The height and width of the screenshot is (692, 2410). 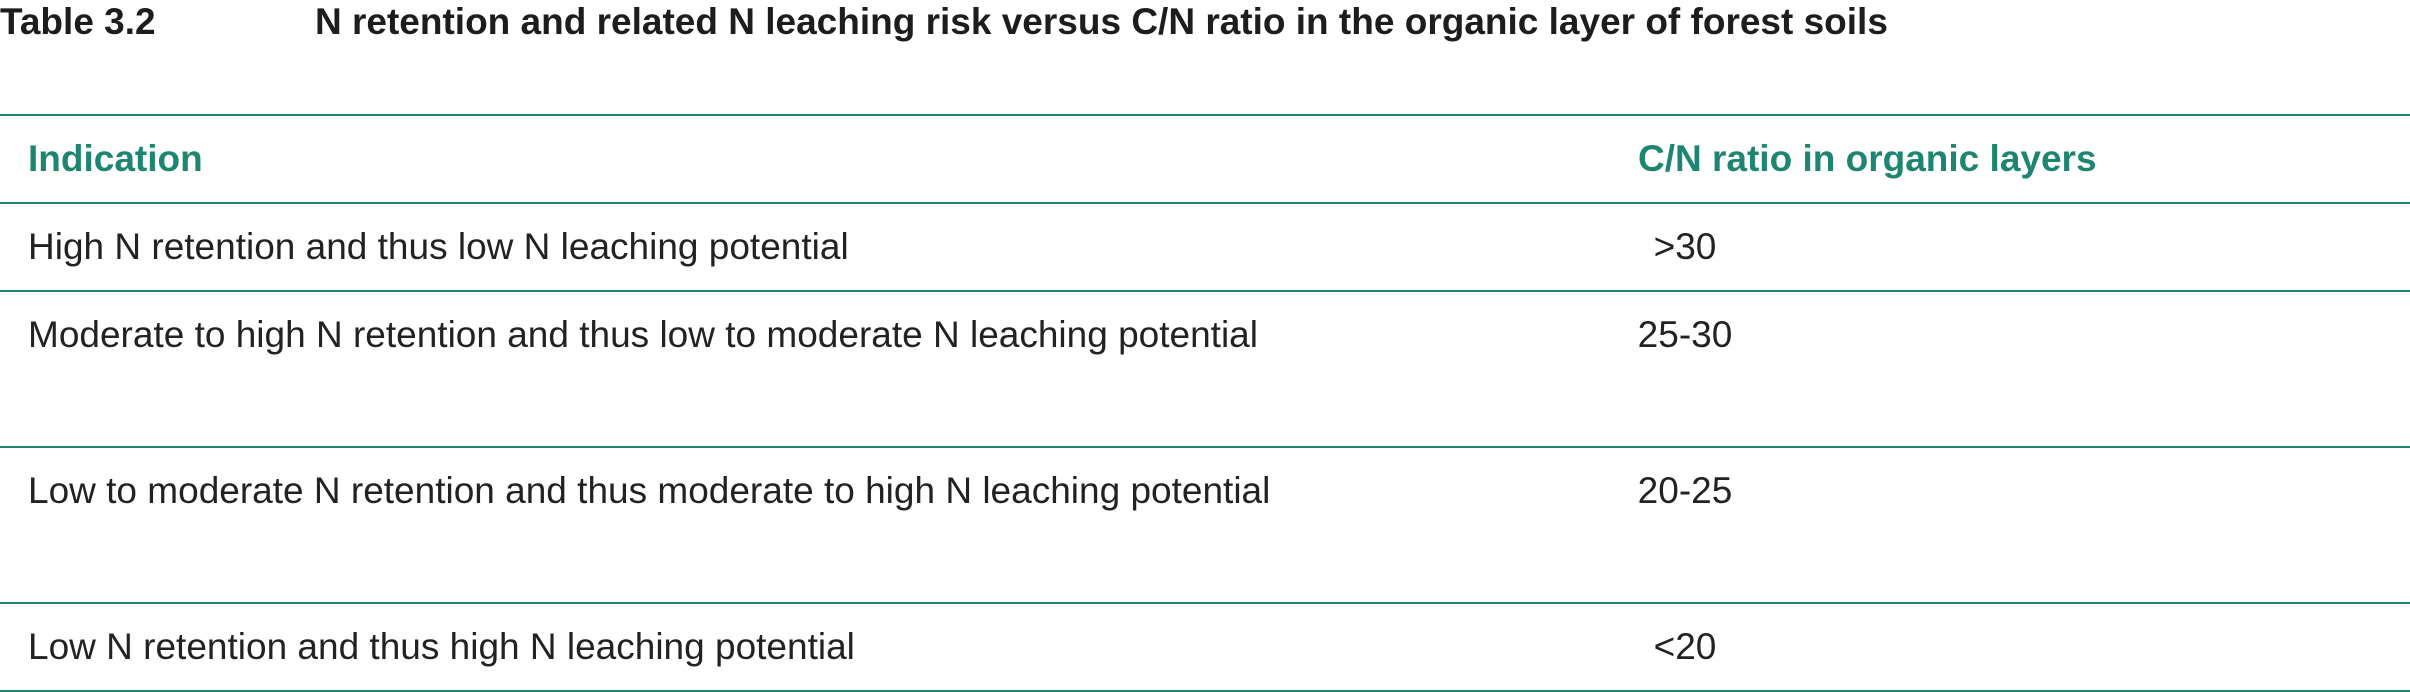 I want to click on cn-ratio-value: <20, so click(x=1685, y=646).